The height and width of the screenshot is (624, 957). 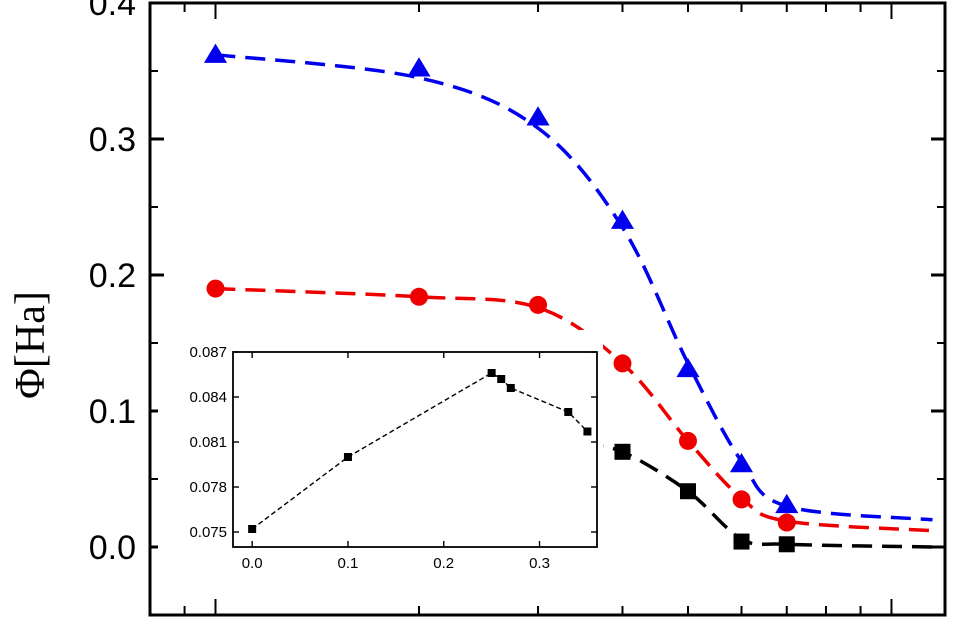 What do you see at coordinates (348, 563) in the screenshot?
I see `inset-xtick-label: 0.1` at bounding box center [348, 563].